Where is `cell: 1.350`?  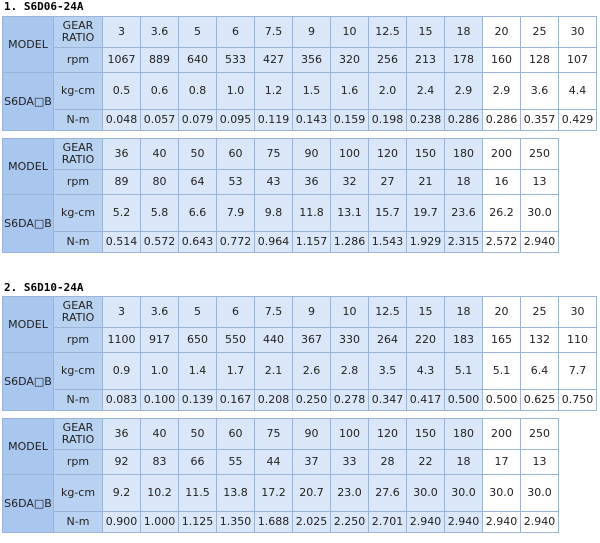 cell: 1.350 is located at coordinates (235, 522).